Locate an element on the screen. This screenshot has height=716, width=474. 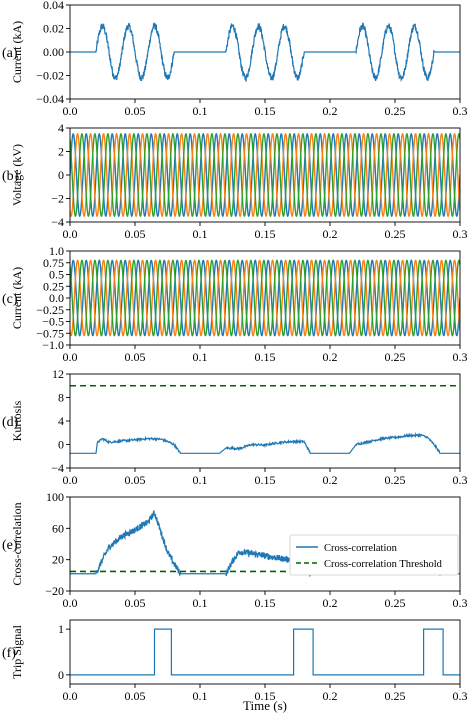
y-tick-label: 0.0 is located at coordinates (56, 298).